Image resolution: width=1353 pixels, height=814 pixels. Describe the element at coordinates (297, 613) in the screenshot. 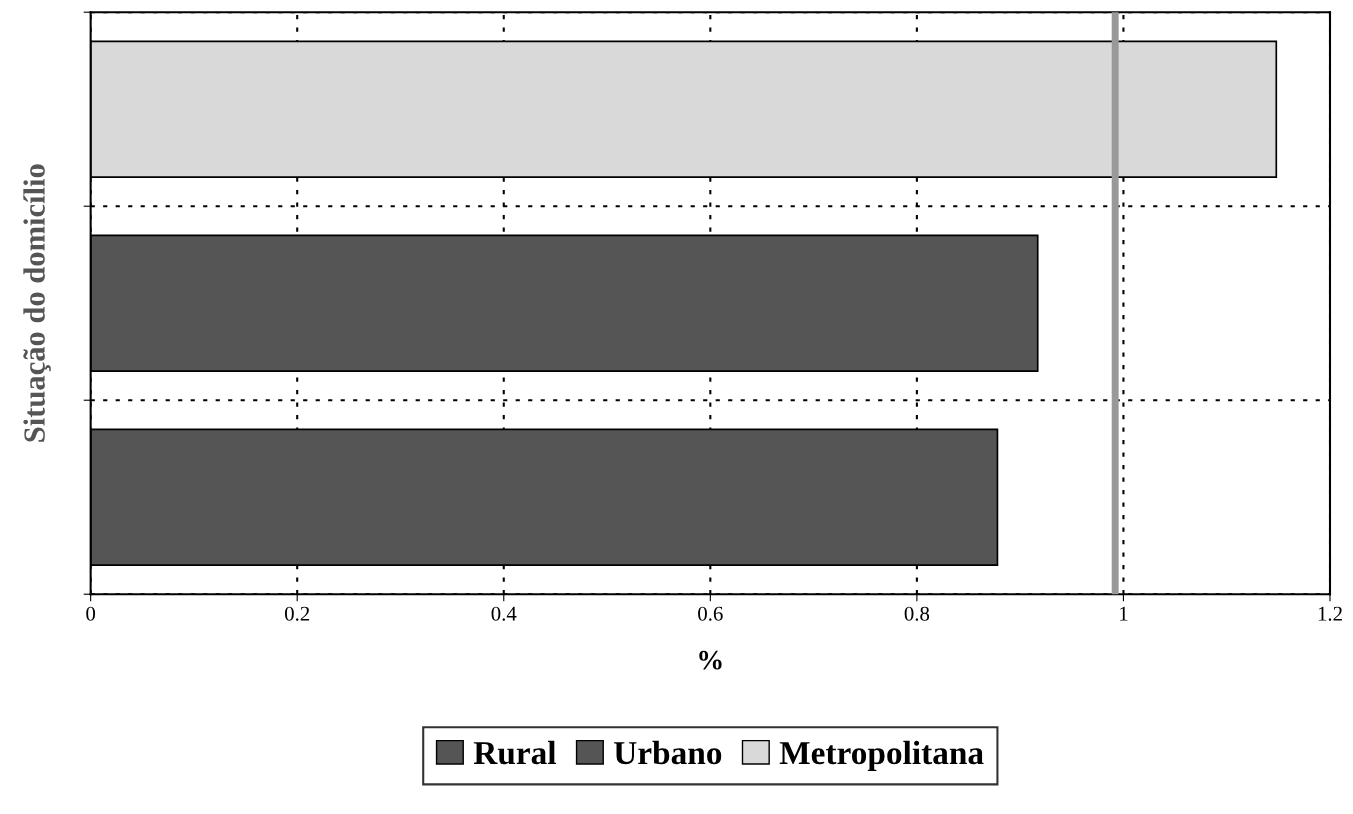

I see `x-tick-label: 0.2` at that location.